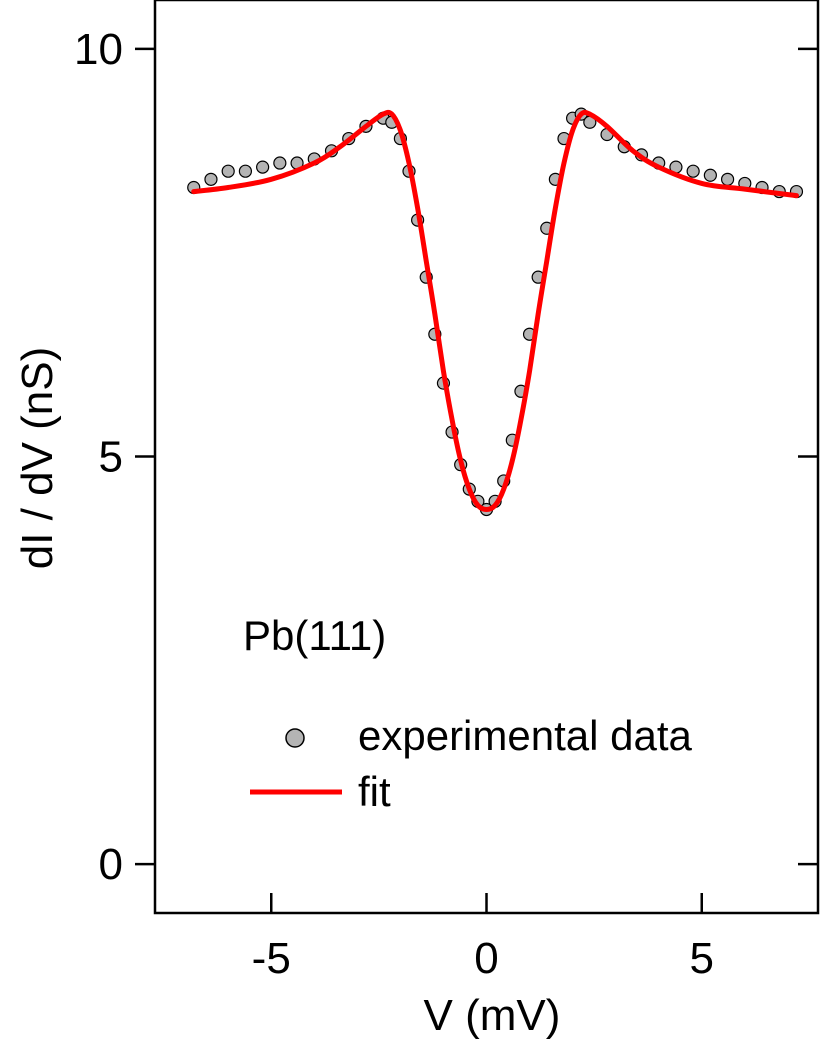 This screenshot has width=825, height=1041. Describe the element at coordinates (37, 458) in the screenshot. I see `y-axis-title: dI / dV (nS)` at that location.